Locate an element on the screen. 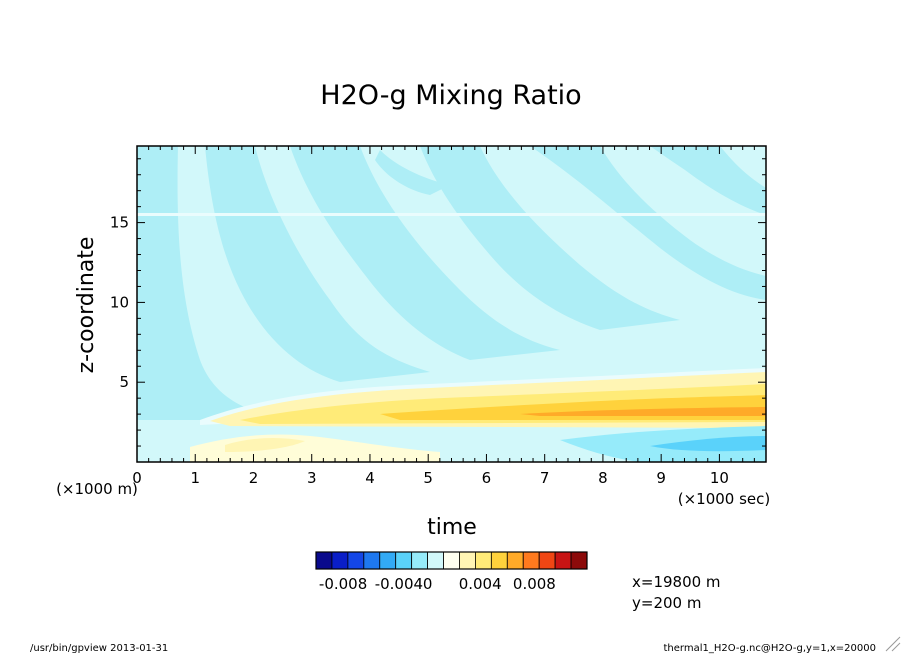 The image size is (904, 654). colorbar-frame is located at coordinates (451, 560).